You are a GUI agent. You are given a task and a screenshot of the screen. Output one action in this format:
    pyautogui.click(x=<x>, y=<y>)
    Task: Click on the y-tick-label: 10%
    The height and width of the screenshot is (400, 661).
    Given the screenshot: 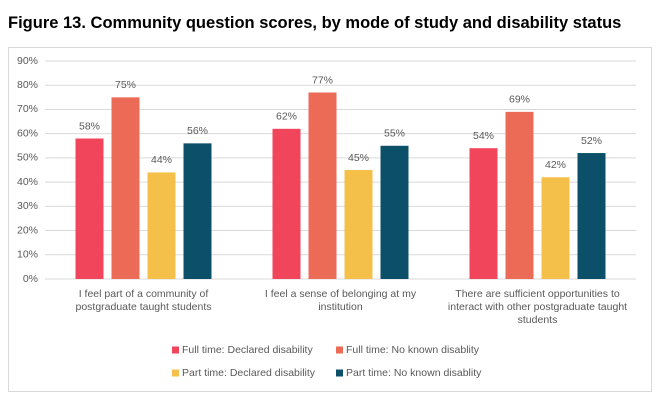 What is the action you would take?
    pyautogui.click(x=27, y=255)
    